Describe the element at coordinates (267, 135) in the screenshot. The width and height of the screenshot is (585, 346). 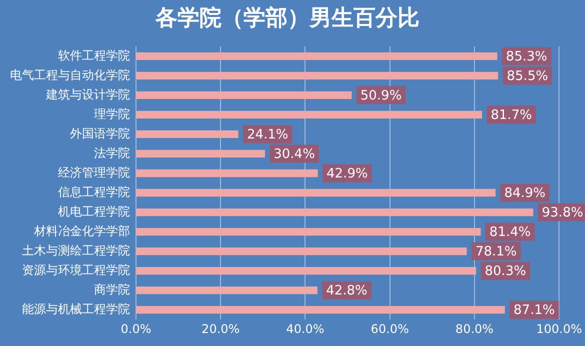
I see `data-label: 24.1%` at that location.